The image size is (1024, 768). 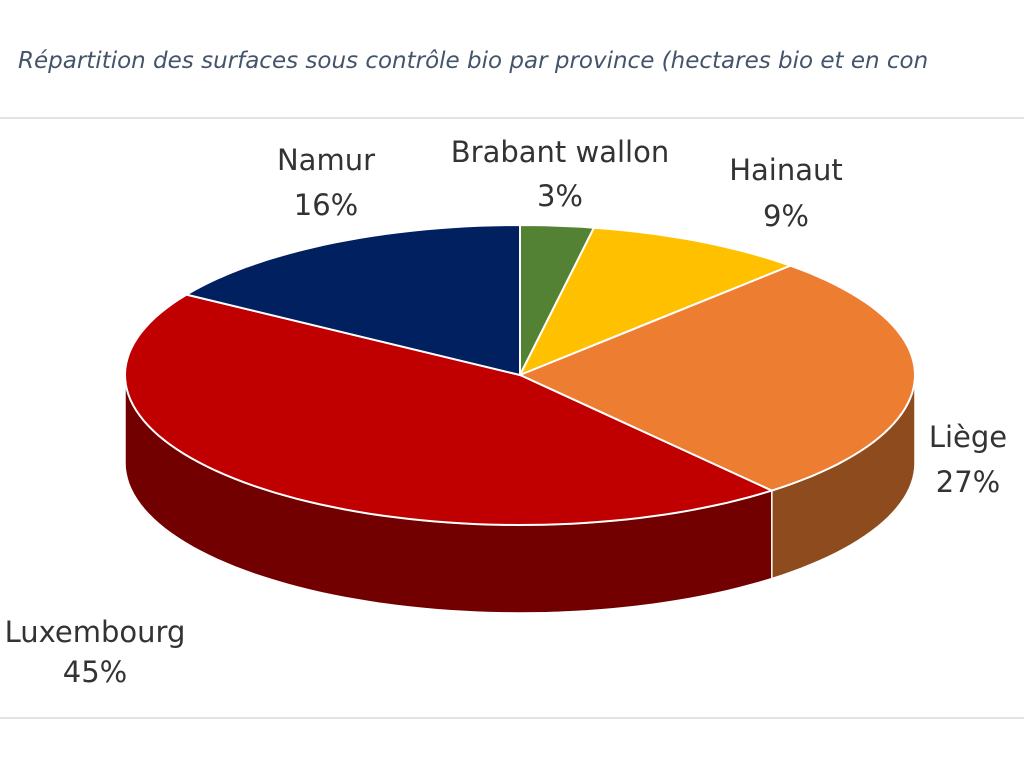 What do you see at coordinates (95, 672) in the screenshot?
I see `value-label: 45%` at bounding box center [95, 672].